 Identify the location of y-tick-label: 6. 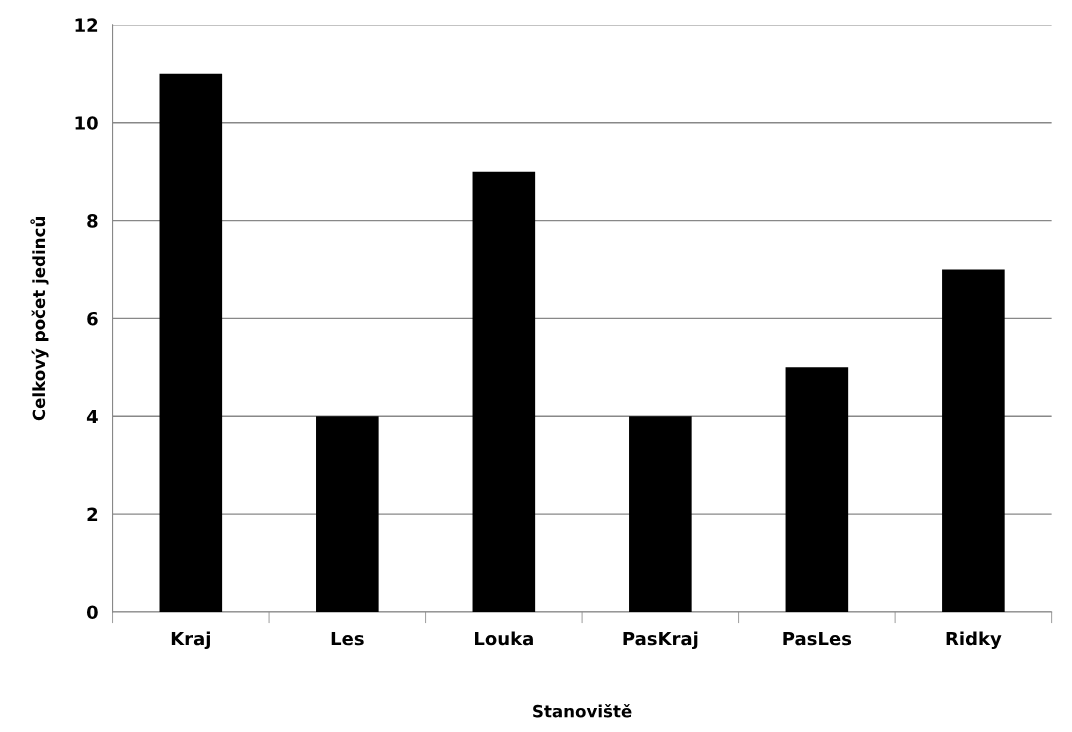
(92, 318).